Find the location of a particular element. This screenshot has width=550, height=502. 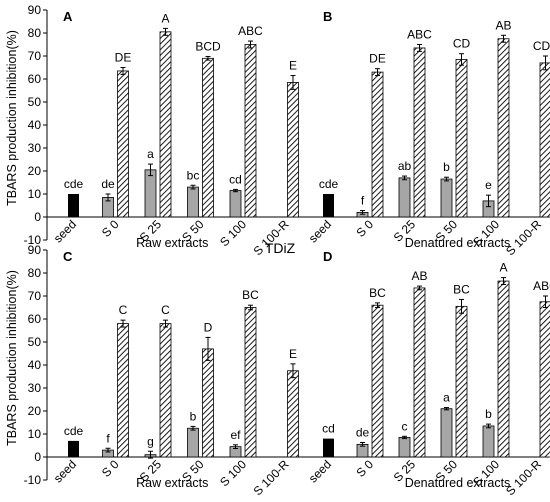

y-tick-label: 40 is located at coordinates (35, 125).